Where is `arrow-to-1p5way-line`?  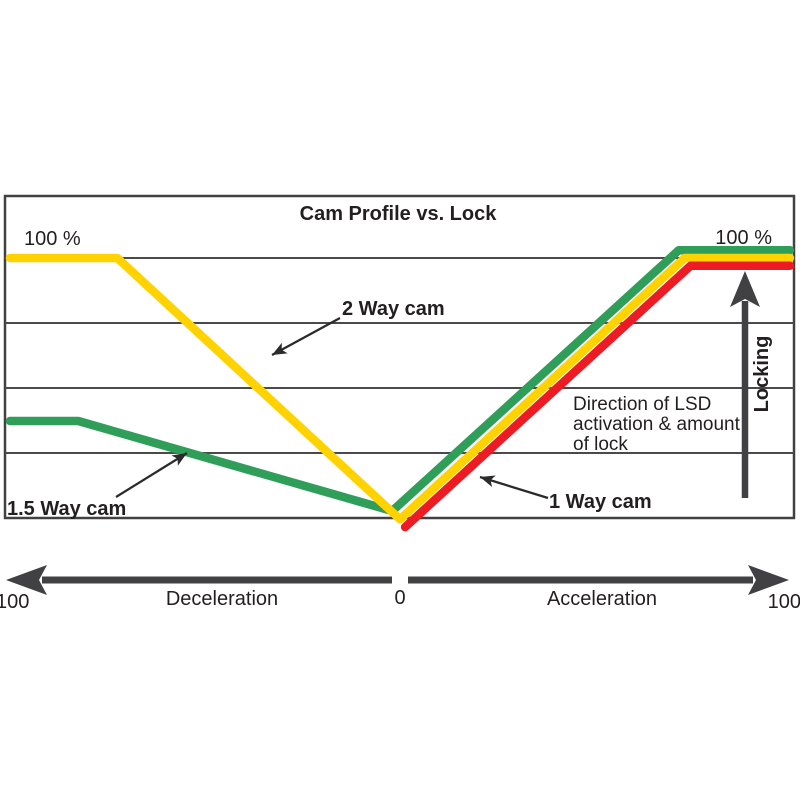 arrow-to-1p5way-line is located at coordinates (151, 475).